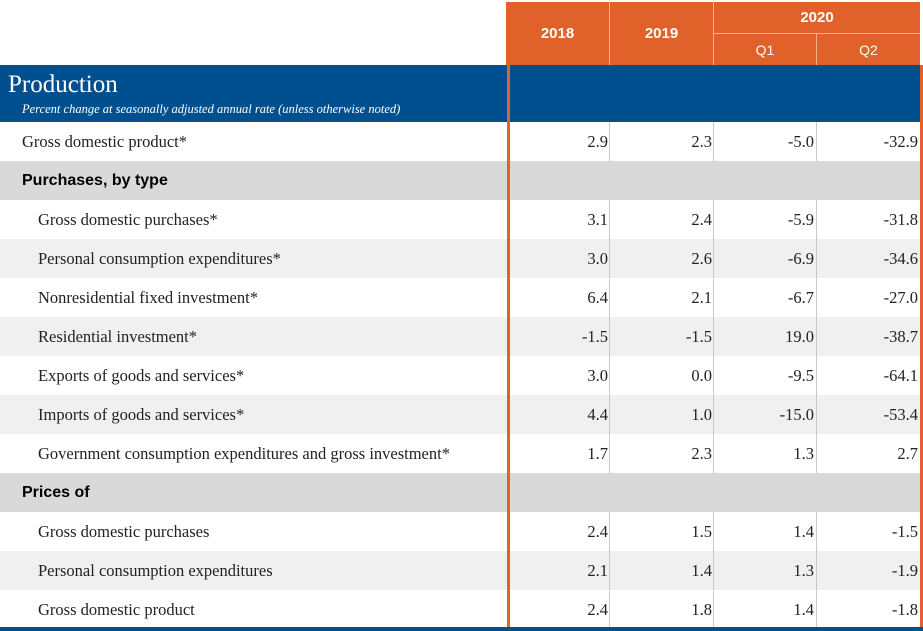  What do you see at coordinates (155, 570) in the screenshot?
I see `row-label: Personal consumption expenditures` at bounding box center [155, 570].